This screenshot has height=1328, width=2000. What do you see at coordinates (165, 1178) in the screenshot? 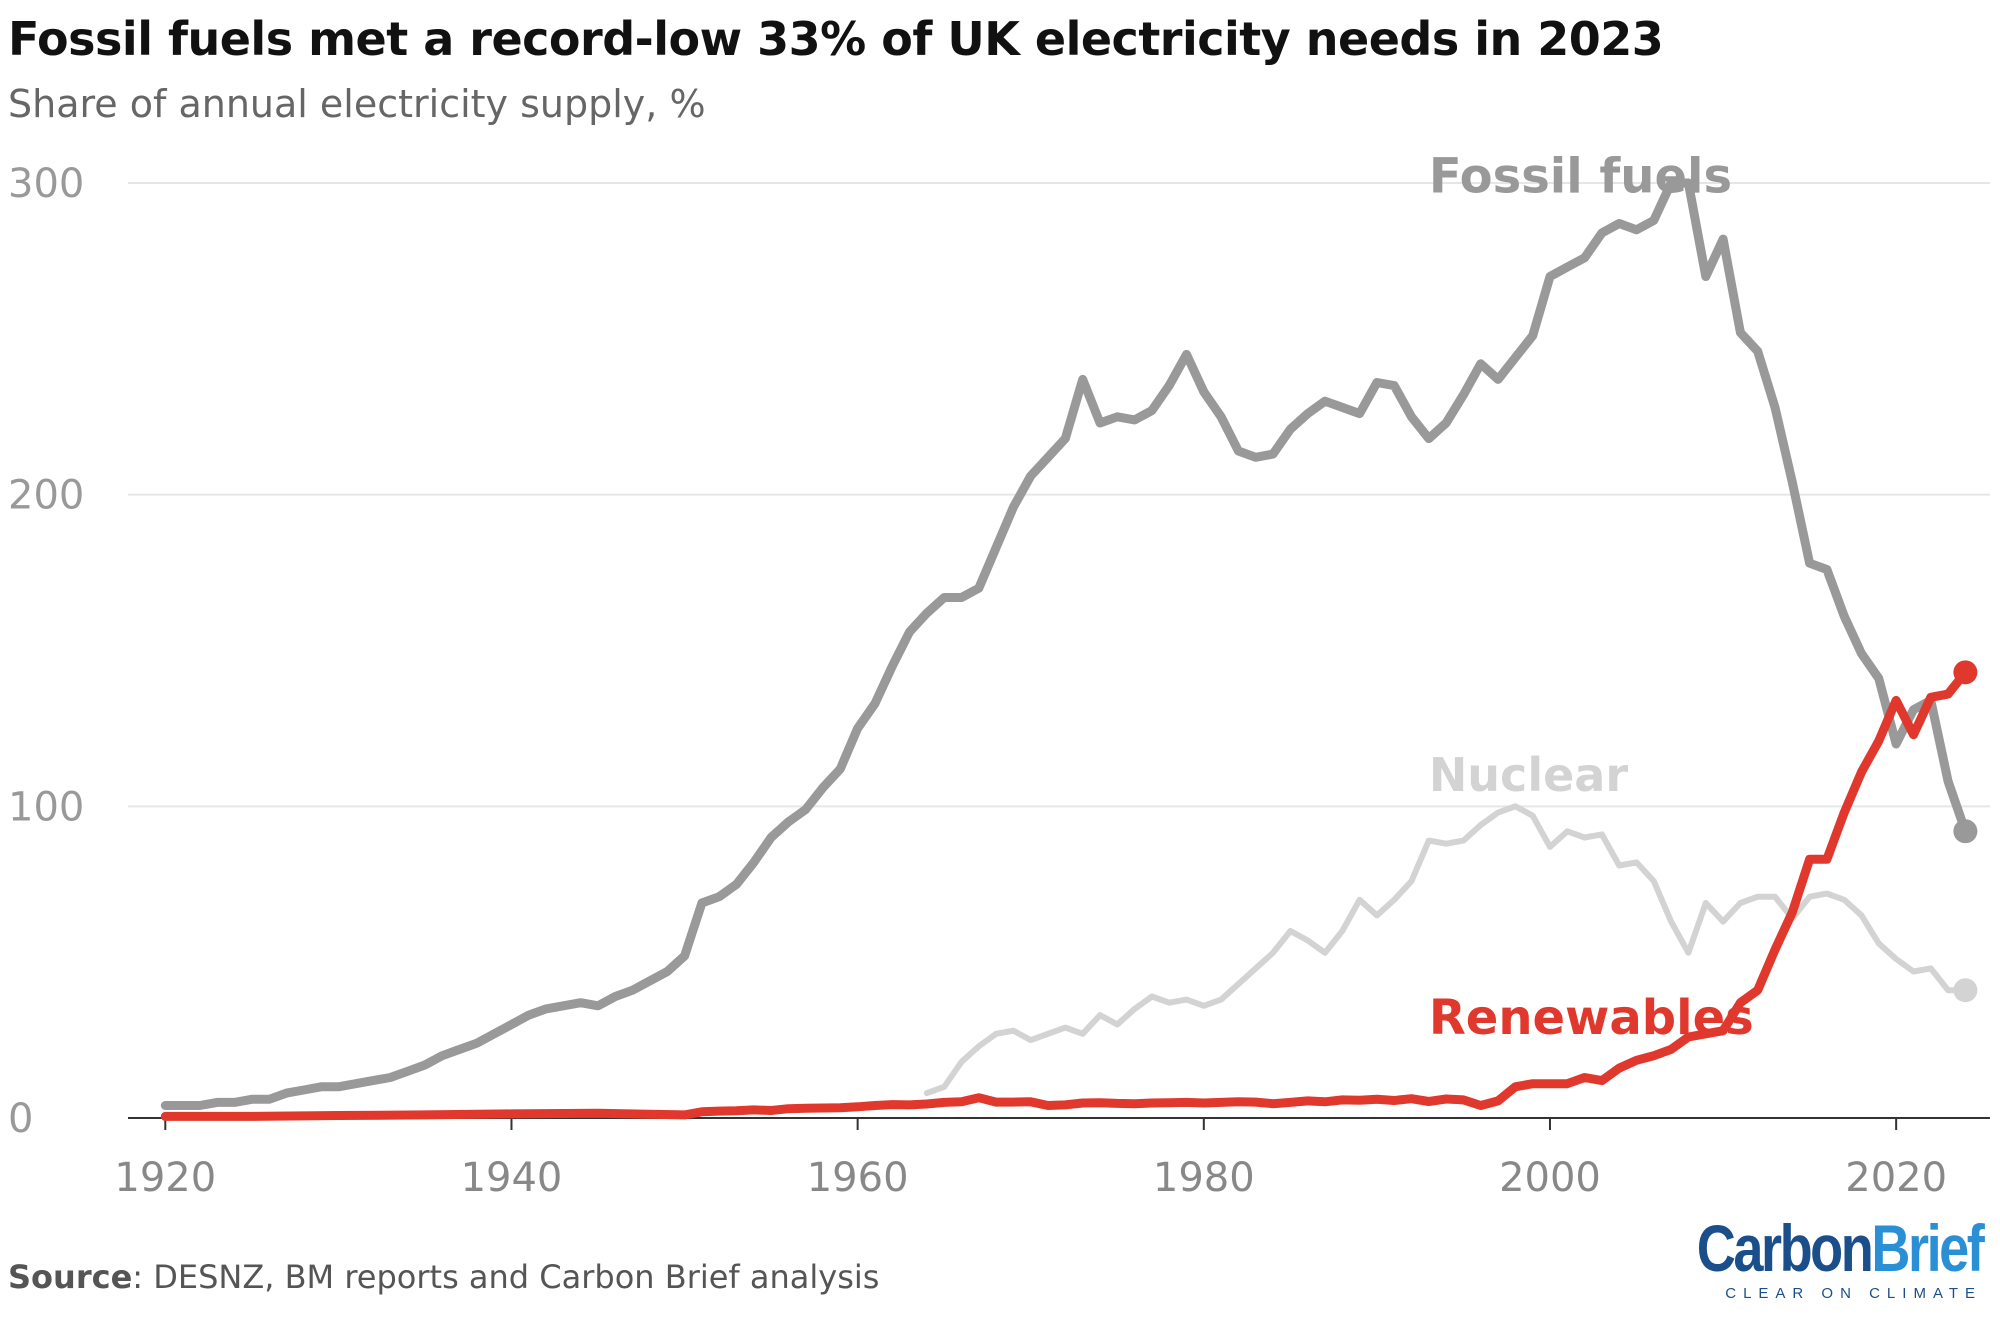
I see `x-tick-label: 1920` at bounding box center [165, 1178].